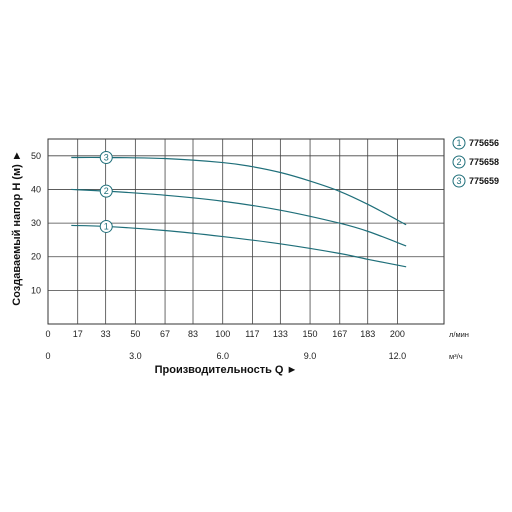 This screenshot has height=512, width=512. I want to click on chart-legend: 1 775656 2 775658 3 775659, so click(475, 162).